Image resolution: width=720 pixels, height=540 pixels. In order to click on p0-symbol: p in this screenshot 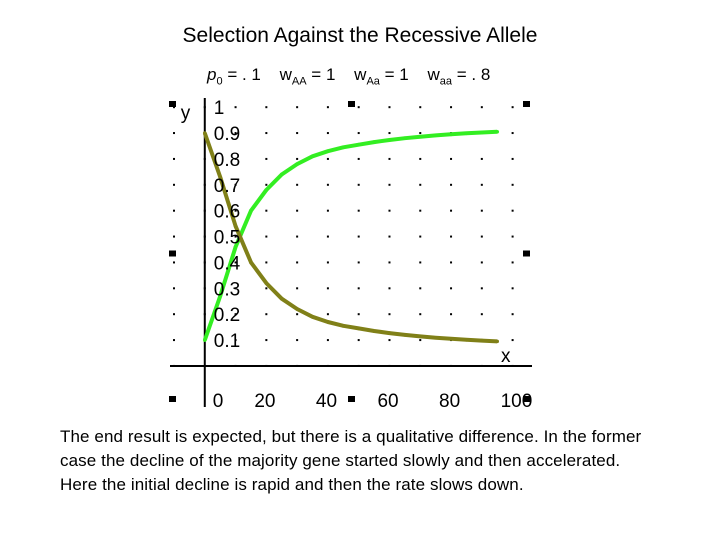, I will do `click(212, 74)`.